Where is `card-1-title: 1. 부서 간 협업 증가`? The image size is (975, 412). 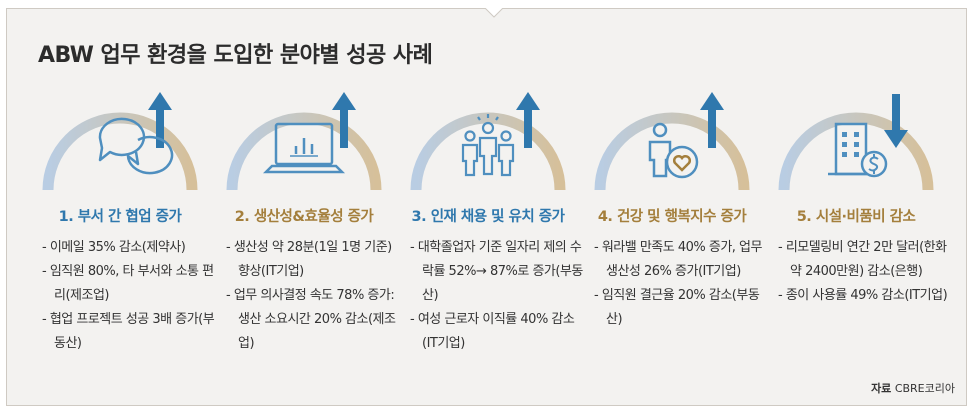
card-1-title: 1. 부서 간 협업 증가 is located at coordinates (120, 217).